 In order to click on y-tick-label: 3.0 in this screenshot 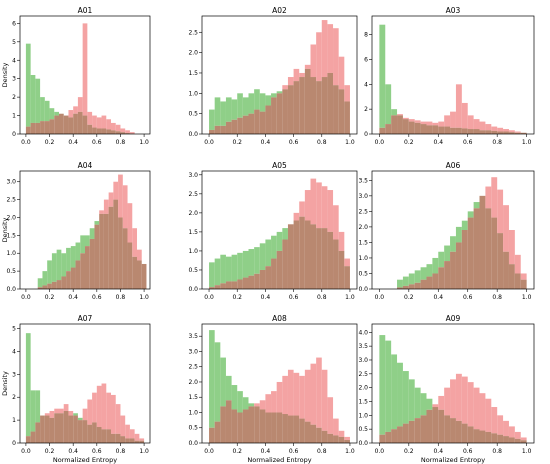, I will do `click(193, 175)`.